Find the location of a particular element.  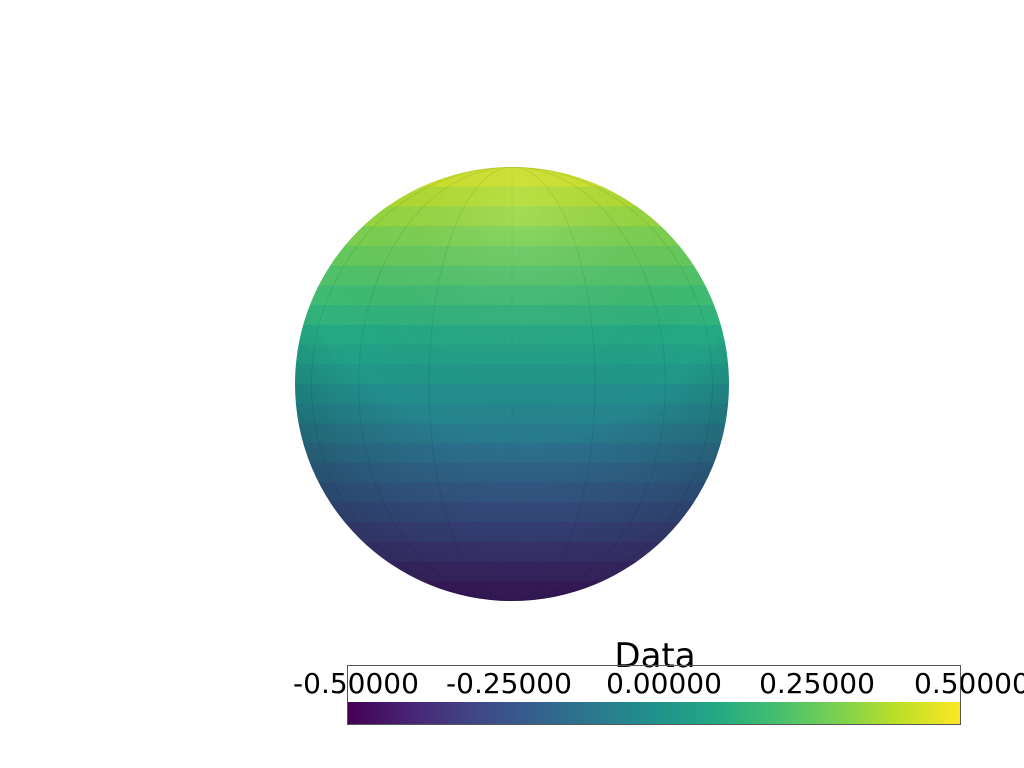

scalar-bar-tick-label: -0.25000 is located at coordinates (509, 683).